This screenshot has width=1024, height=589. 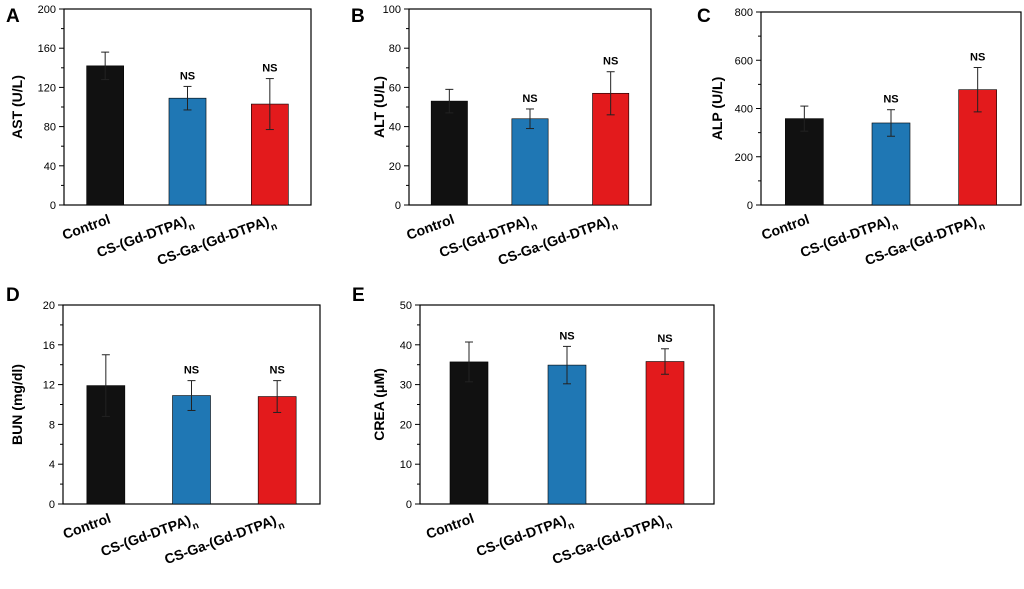 What do you see at coordinates (406, 306) in the screenshot?
I see `y-tick-label: 50` at bounding box center [406, 306].